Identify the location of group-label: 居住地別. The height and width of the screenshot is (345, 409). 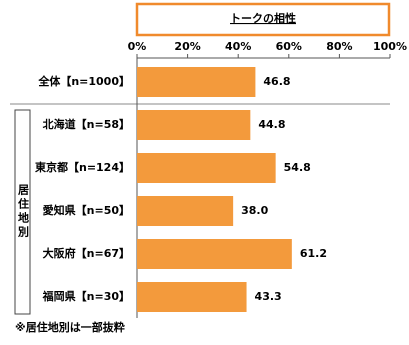
(24, 212).